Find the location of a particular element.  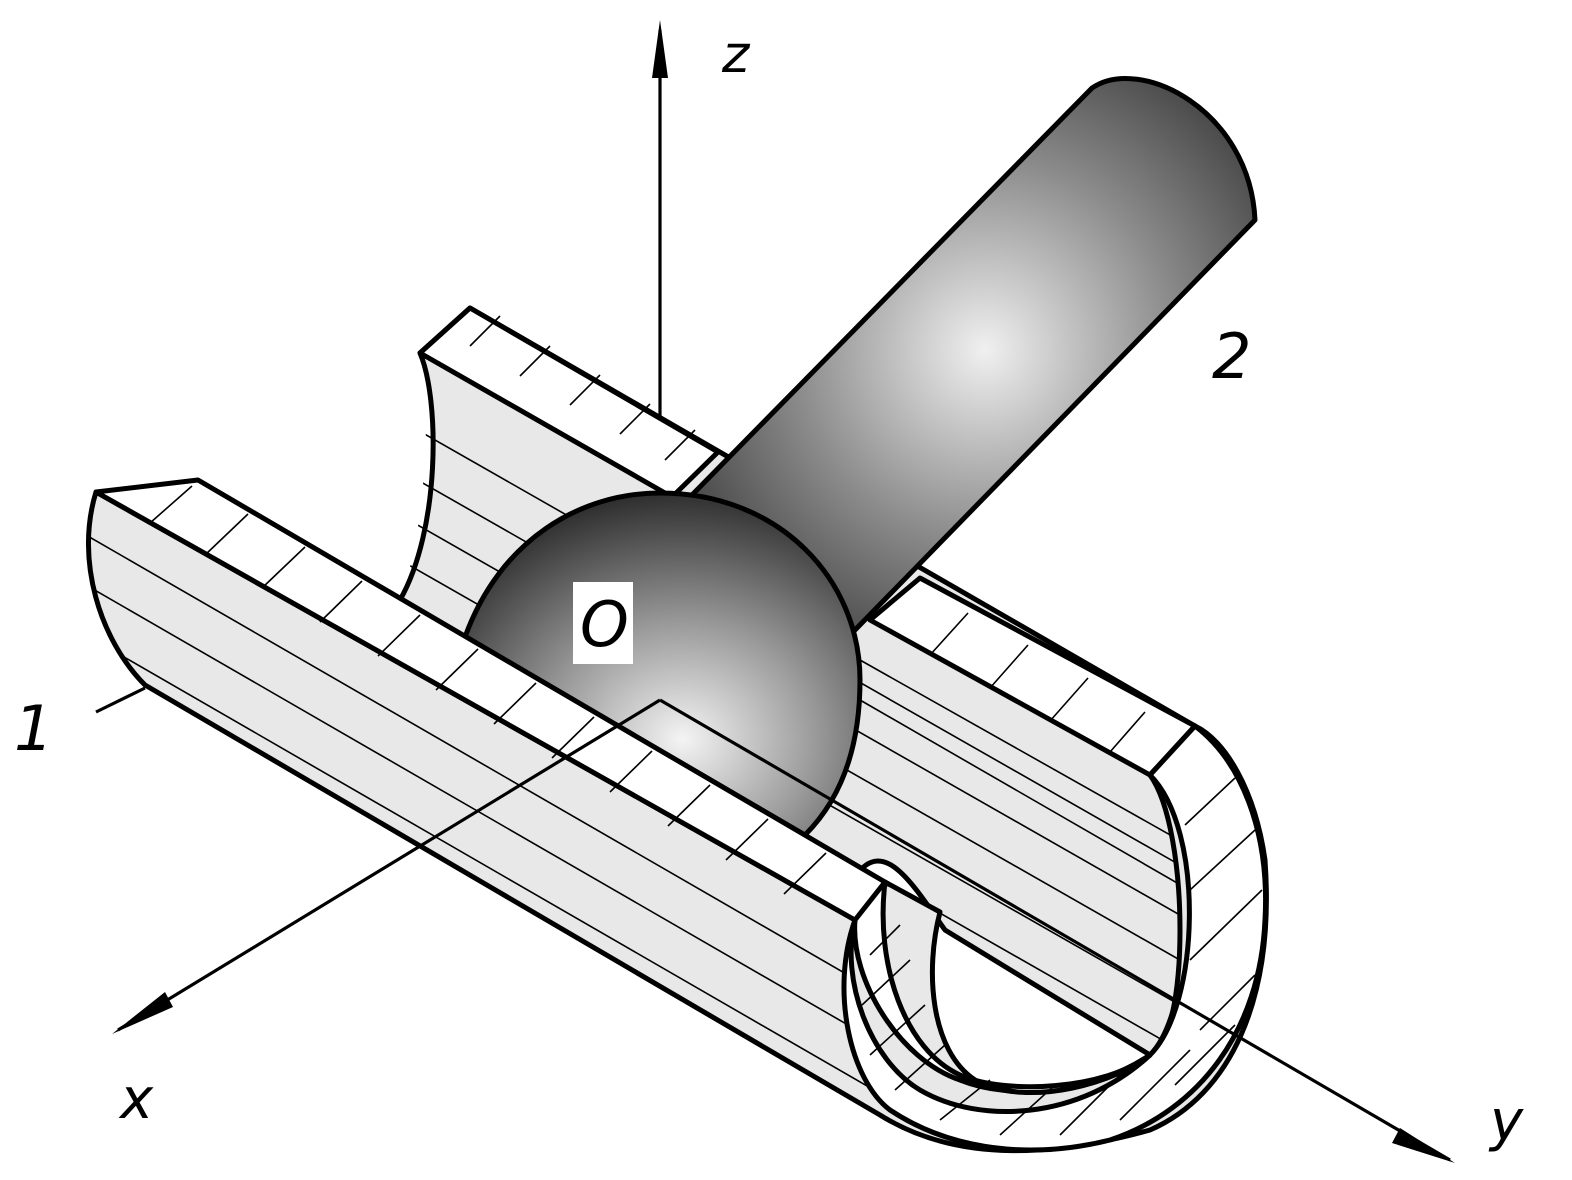

back-wall-hatching is located at coordinates (582, 388).